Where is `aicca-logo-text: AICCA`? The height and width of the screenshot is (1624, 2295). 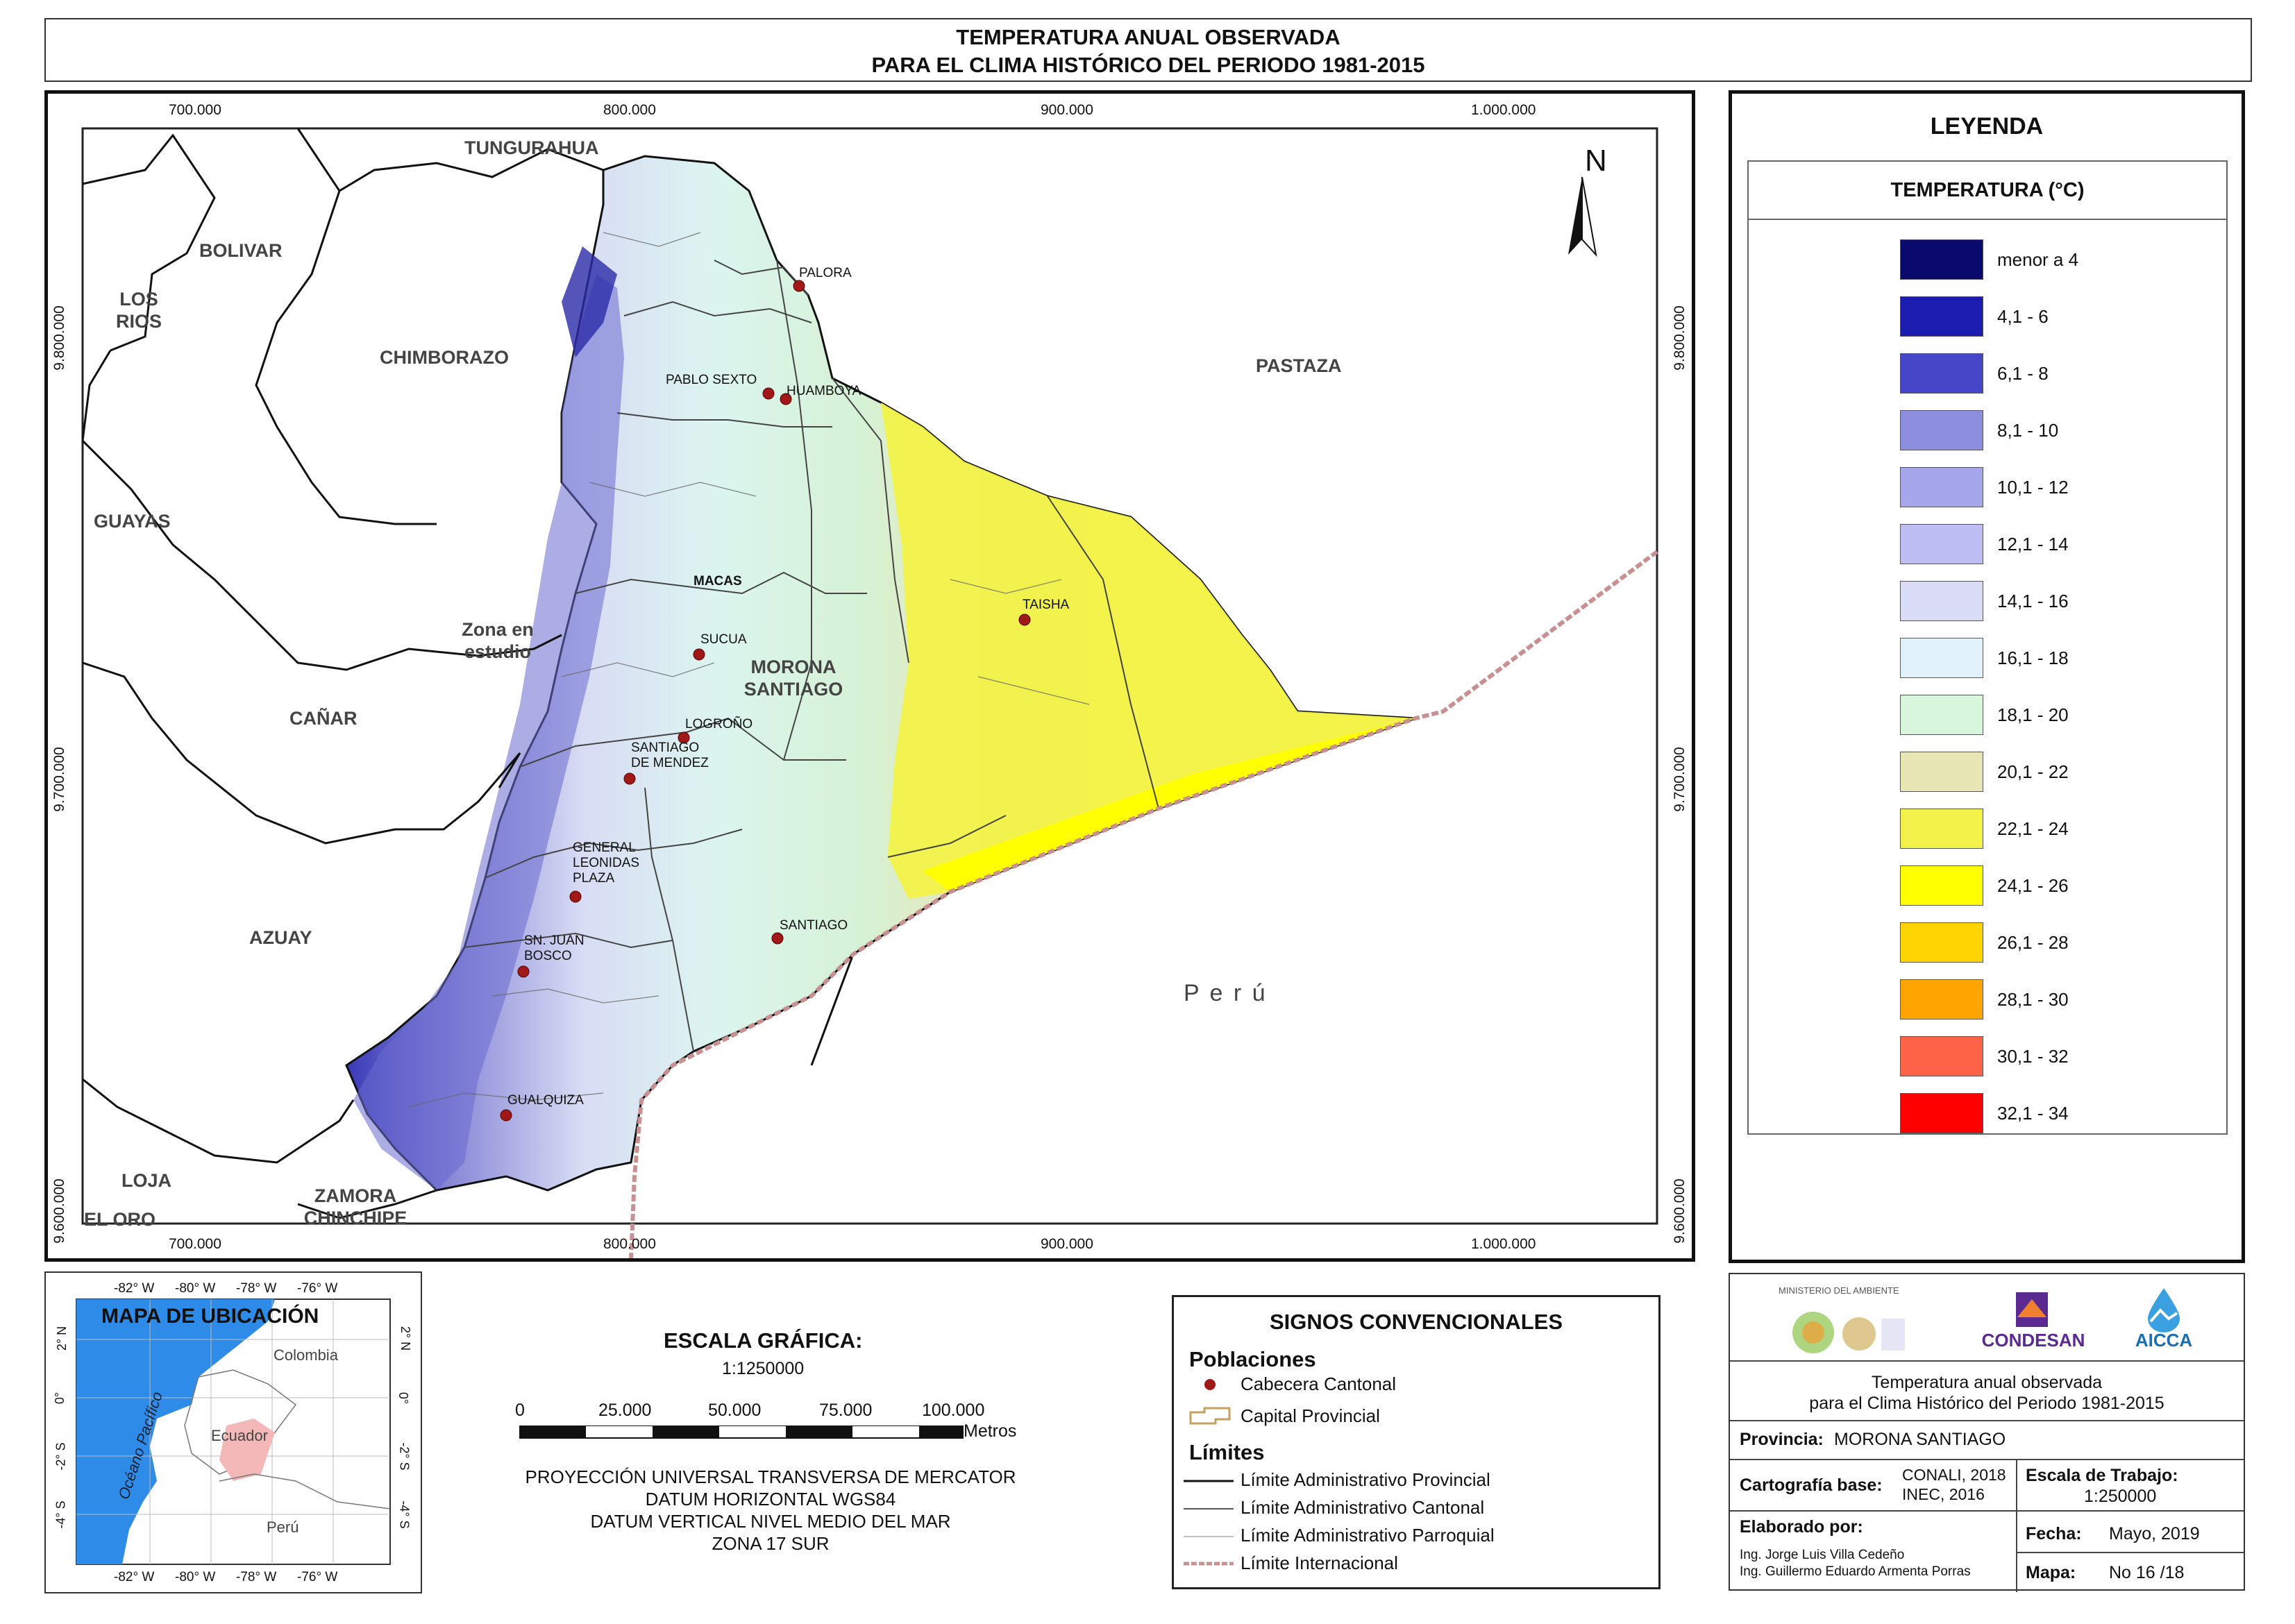
aicca-logo-text: AICCA is located at coordinates (2164, 1340).